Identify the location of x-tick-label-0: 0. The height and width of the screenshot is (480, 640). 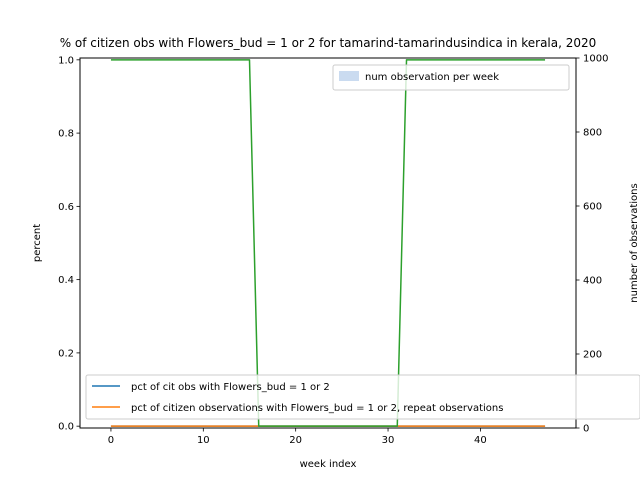
(111, 440).